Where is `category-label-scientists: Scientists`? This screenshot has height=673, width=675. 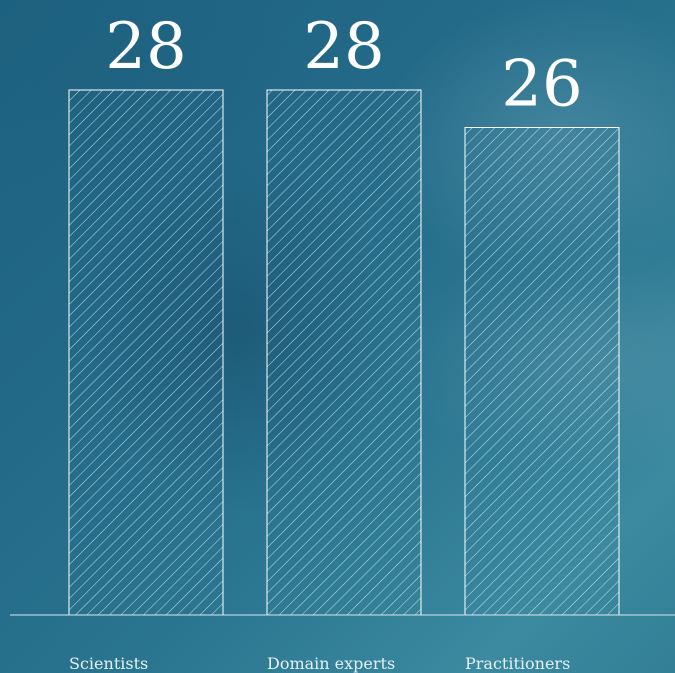
category-label-scientists: Scientists is located at coordinates (108, 663).